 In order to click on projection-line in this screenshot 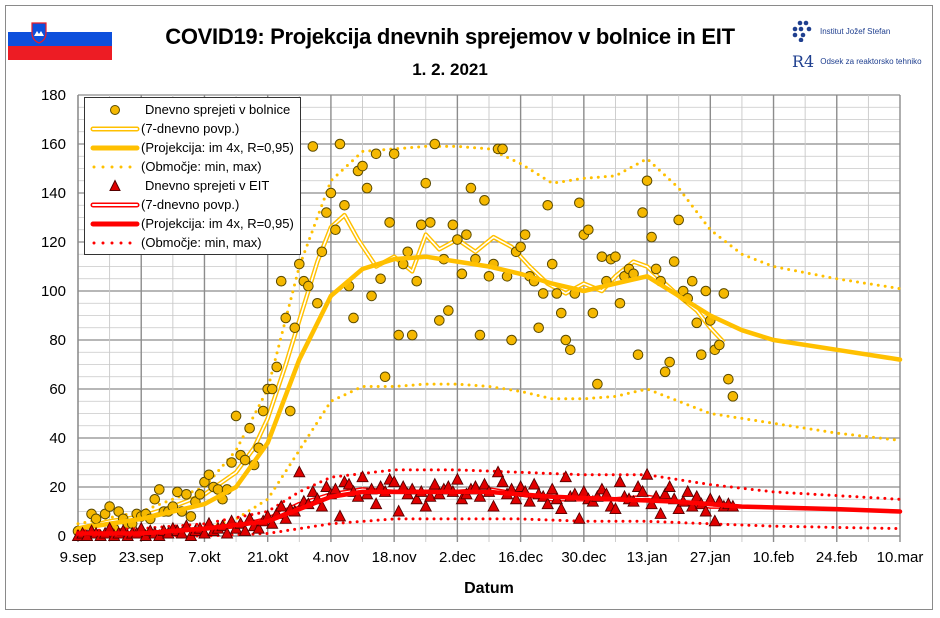, I will do `click(489, 512)`.